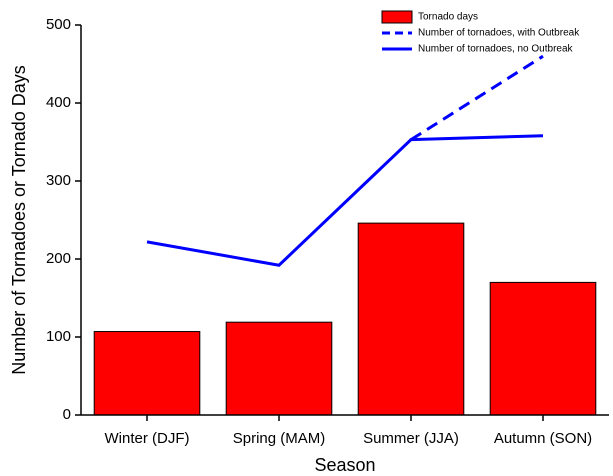 The height and width of the screenshot is (476, 613). What do you see at coordinates (58, 102) in the screenshot?
I see `y-tick-label: 400` at bounding box center [58, 102].